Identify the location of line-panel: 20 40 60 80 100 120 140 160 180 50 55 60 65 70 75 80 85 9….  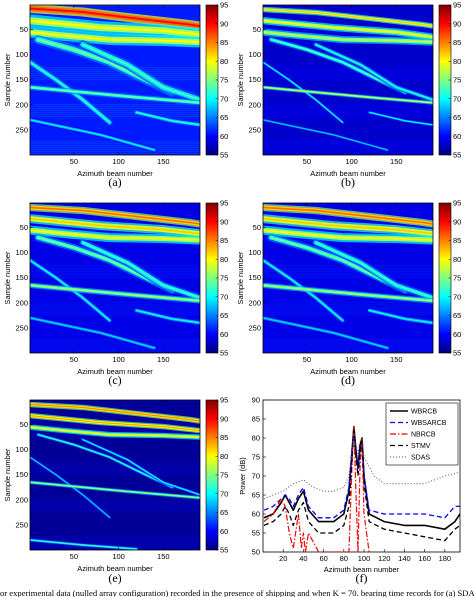
(349, 490).